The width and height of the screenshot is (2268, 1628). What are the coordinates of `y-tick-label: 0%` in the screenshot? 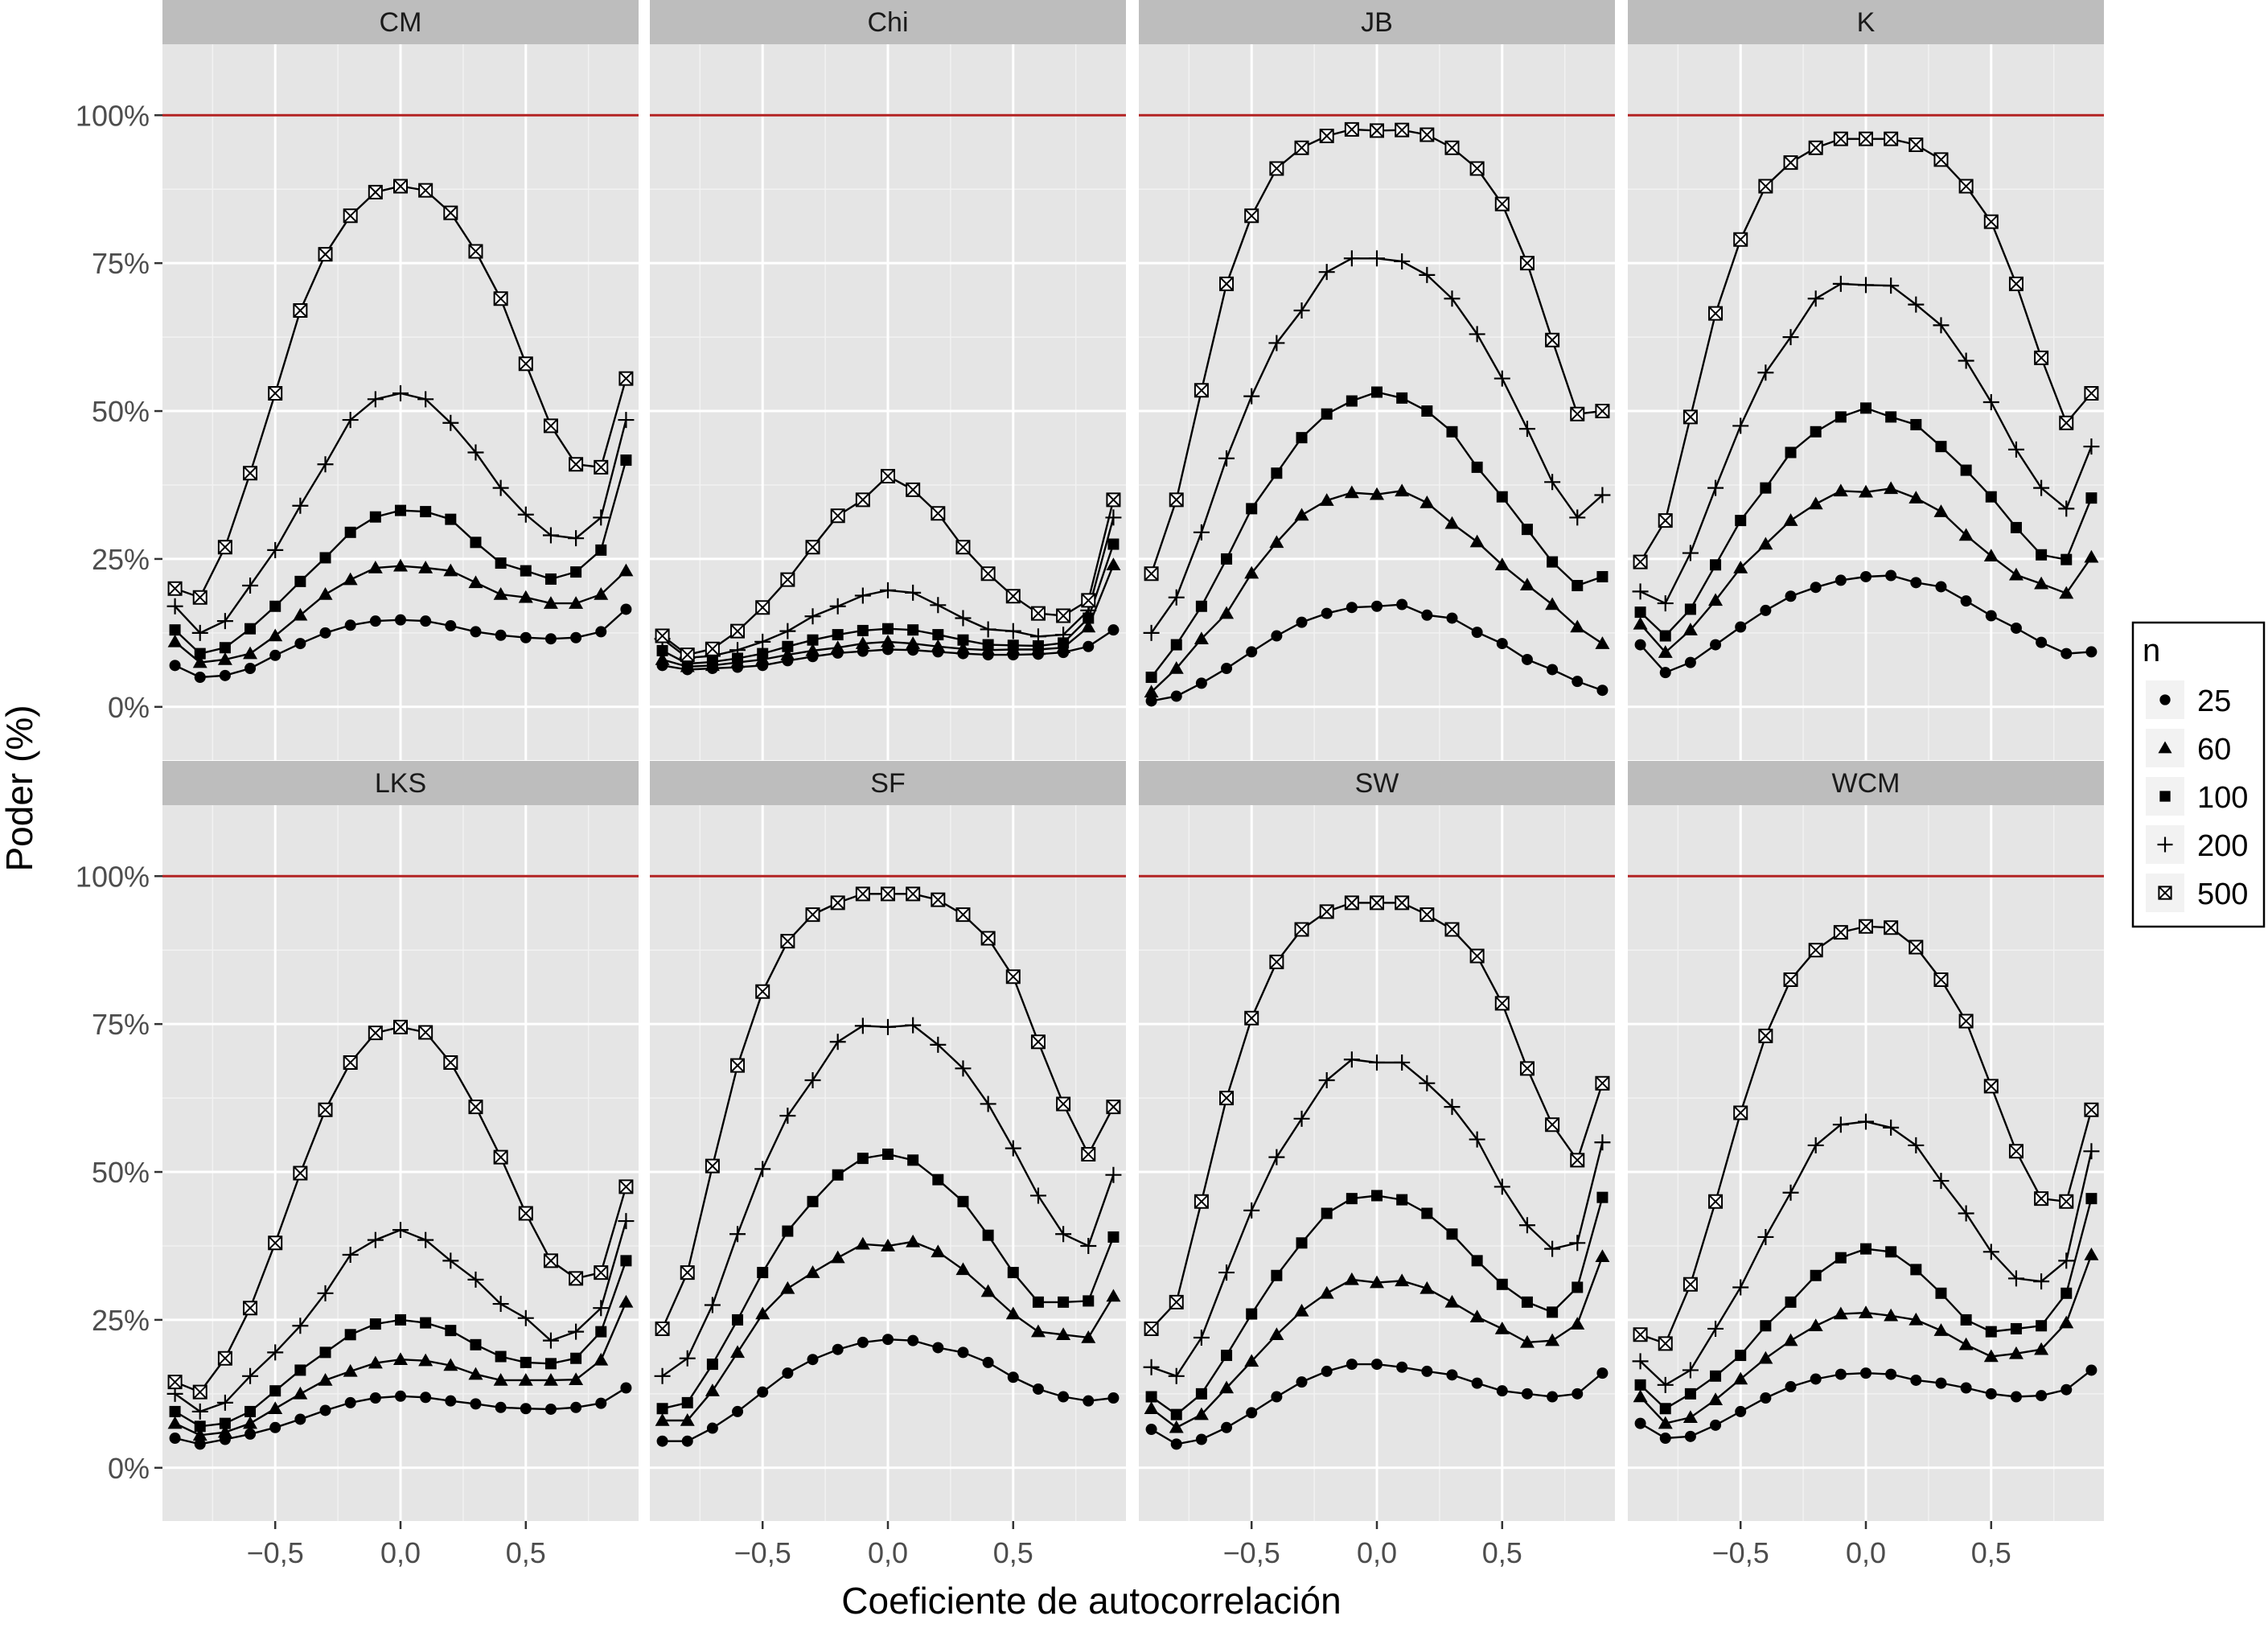 It's located at (129, 1468).